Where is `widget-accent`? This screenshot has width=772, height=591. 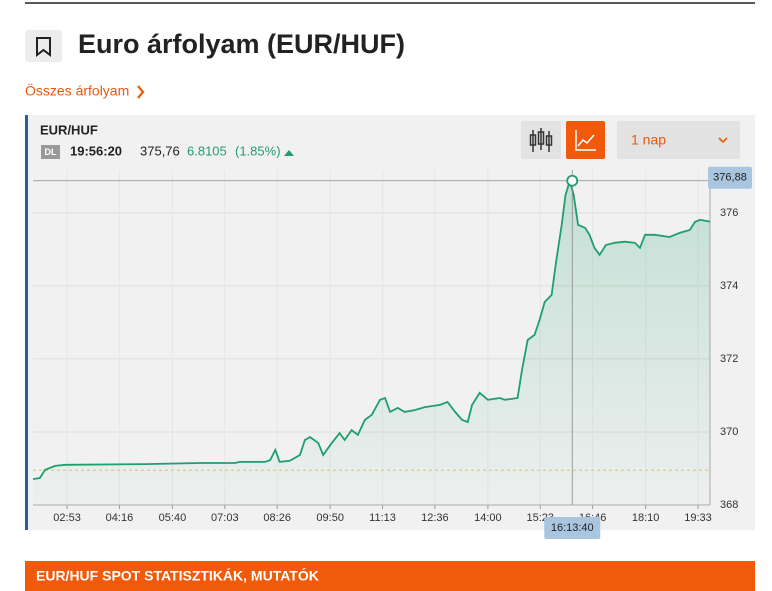
widget-accent is located at coordinates (26, 322).